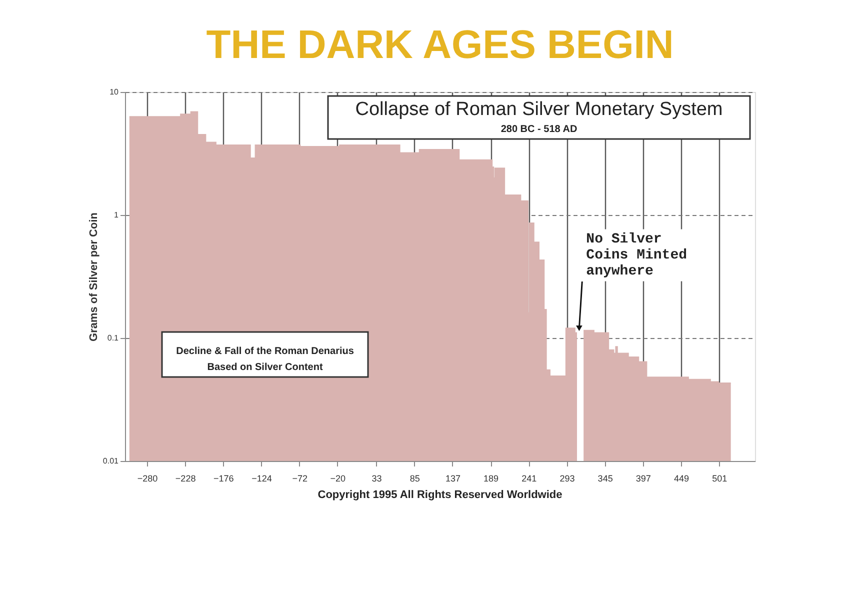 The width and height of the screenshot is (856, 606). I want to click on y-tick-label: 10, so click(115, 92).